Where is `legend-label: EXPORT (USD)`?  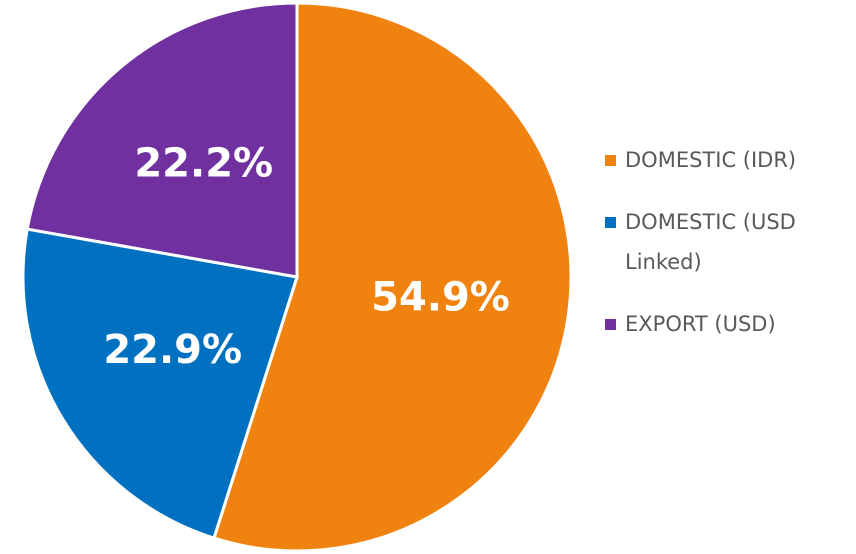 legend-label: EXPORT (USD) is located at coordinates (700, 324).